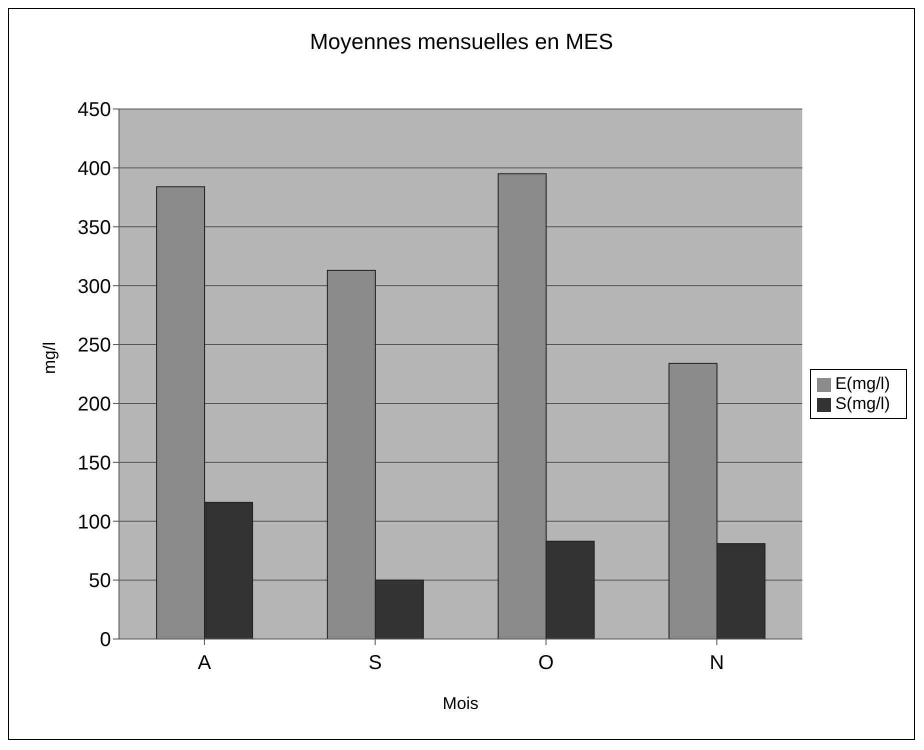  I want to click on y-tick-label: 300, so click(94, 287).